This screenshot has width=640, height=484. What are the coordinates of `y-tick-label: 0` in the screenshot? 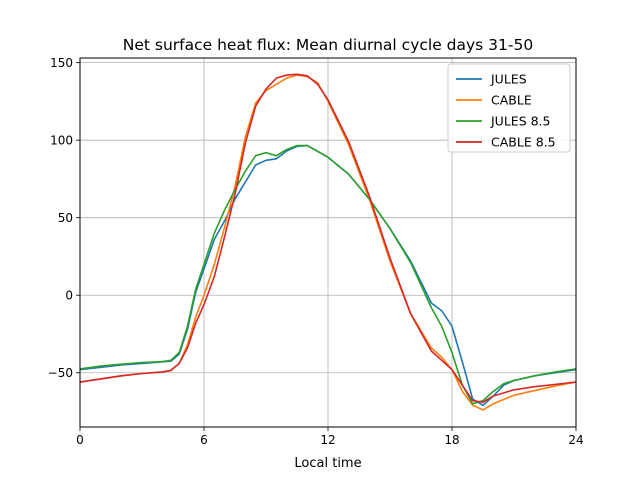 It's located at (69, 296).